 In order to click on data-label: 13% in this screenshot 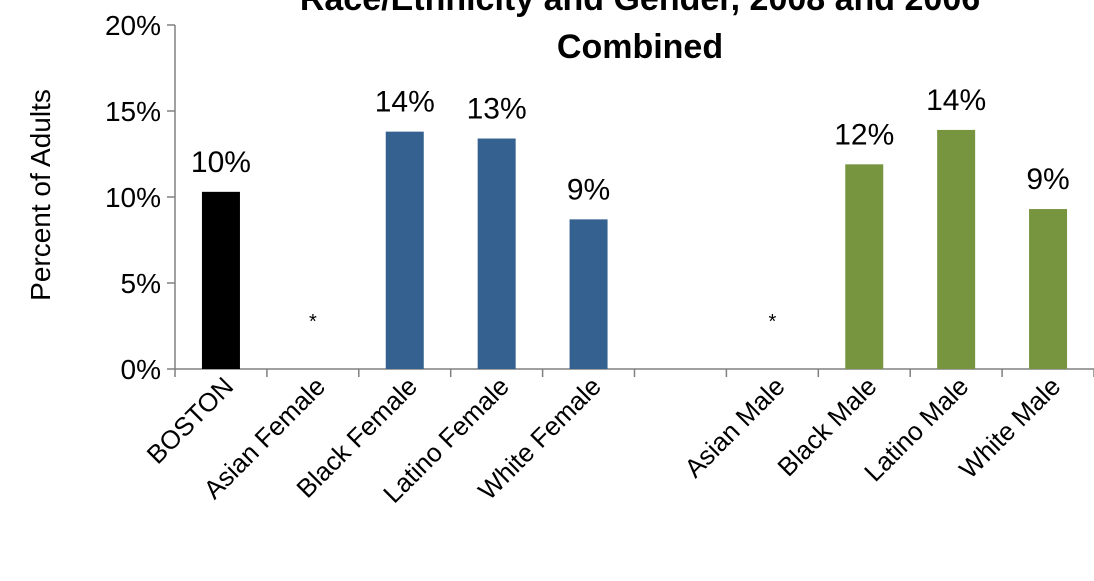, I will do `click(497, 109)`.